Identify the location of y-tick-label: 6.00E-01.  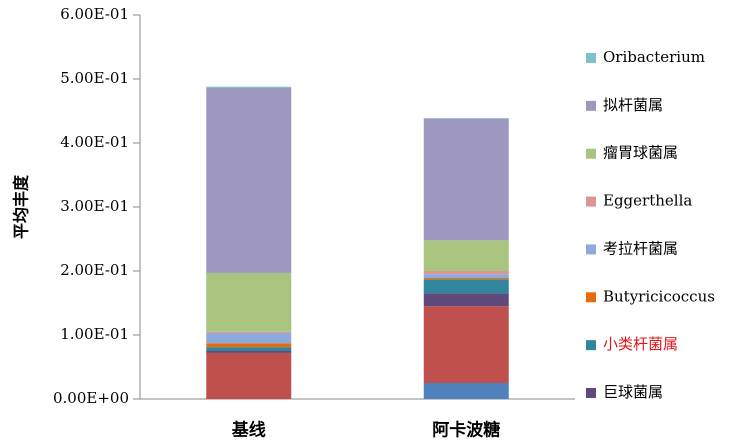
(94, 14).